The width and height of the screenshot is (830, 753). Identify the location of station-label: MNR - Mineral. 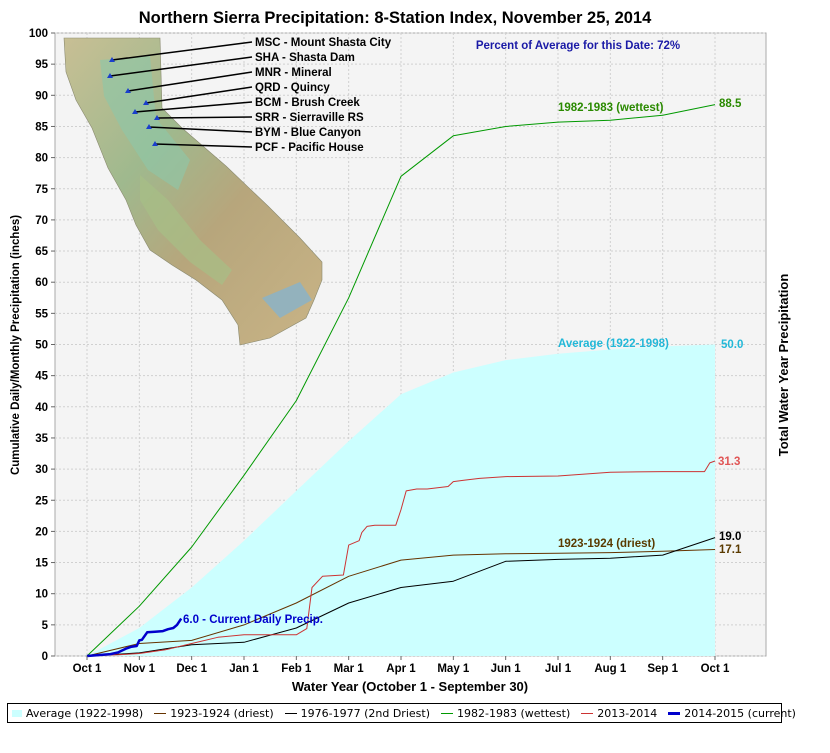
(293, 73).